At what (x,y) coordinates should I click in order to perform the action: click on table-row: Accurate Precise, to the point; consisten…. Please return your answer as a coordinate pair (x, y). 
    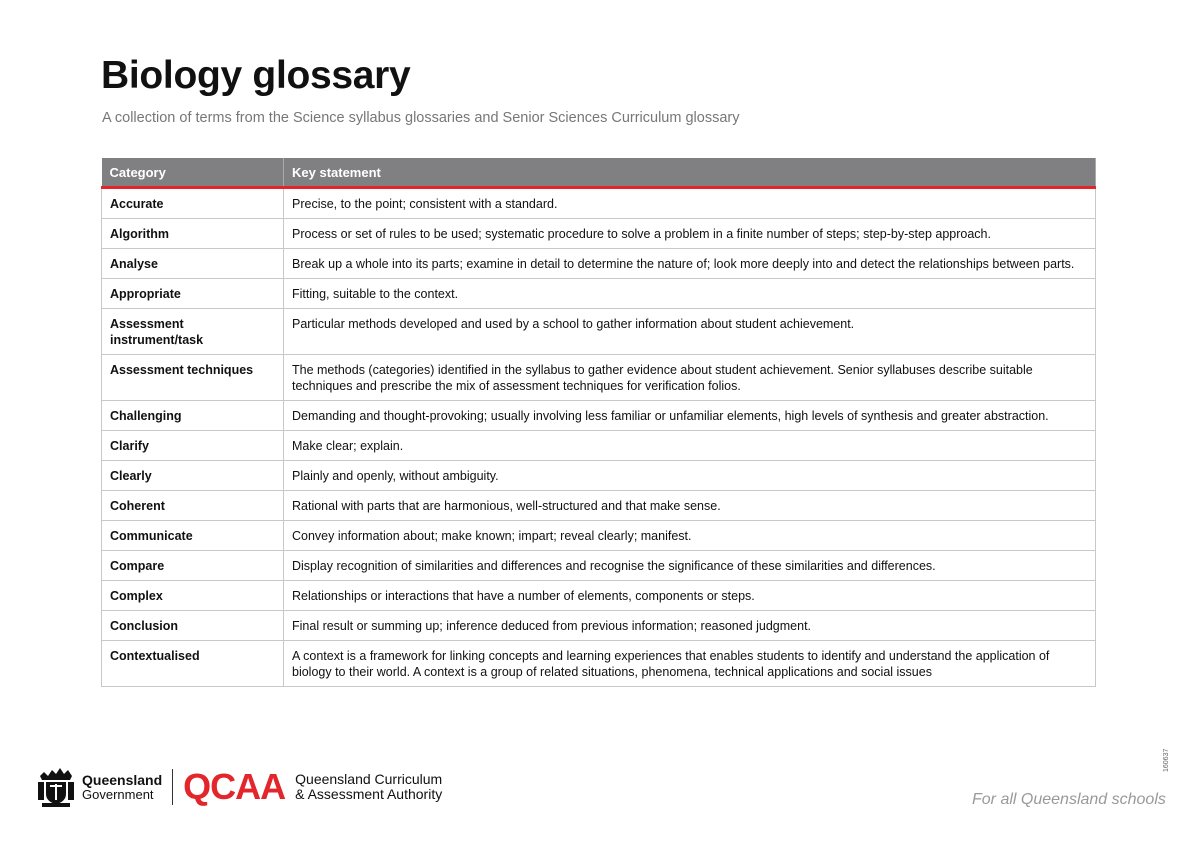
    Looking at the image, I should click on (598, 203).